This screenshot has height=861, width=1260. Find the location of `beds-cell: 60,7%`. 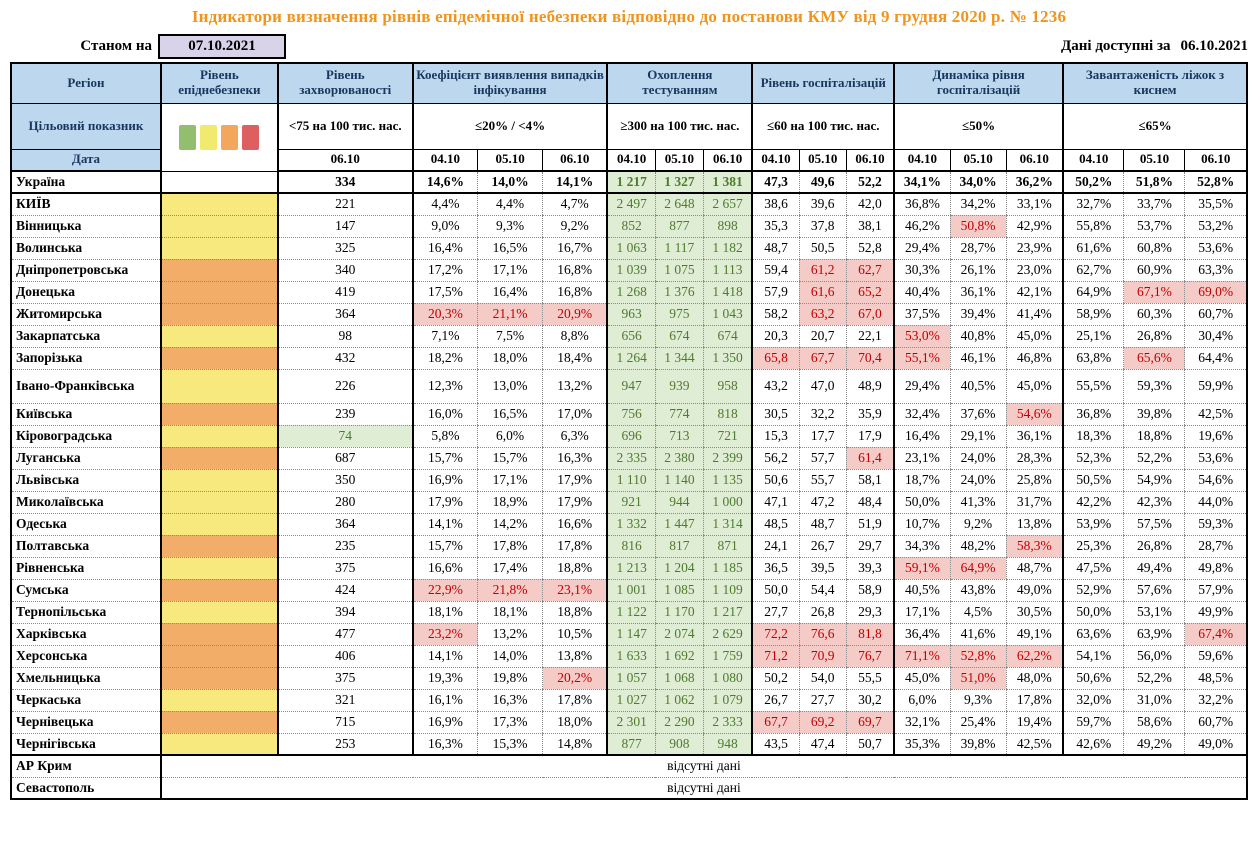

beds-cell: 60,7% is located at coordinates (1216, 722).